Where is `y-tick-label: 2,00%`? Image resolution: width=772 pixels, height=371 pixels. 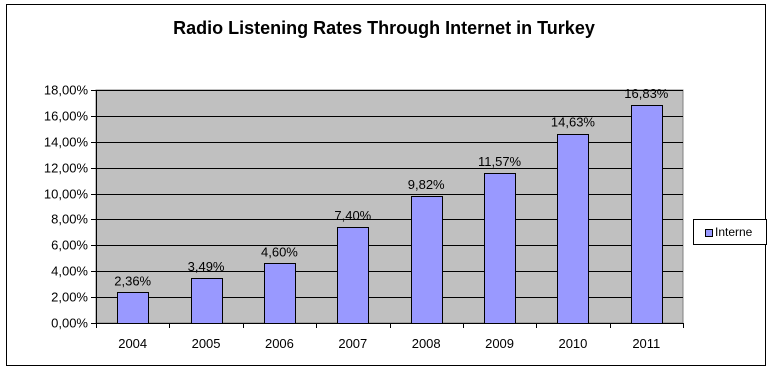 y-tick-label: 2,00% is located at coordinates (69, 297).